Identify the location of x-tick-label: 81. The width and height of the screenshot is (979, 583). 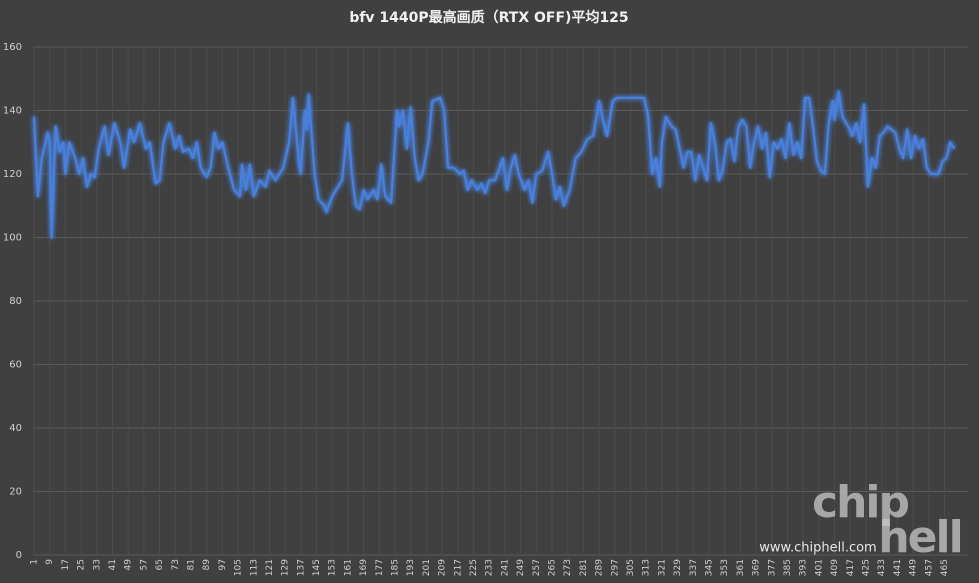
(191, 564).